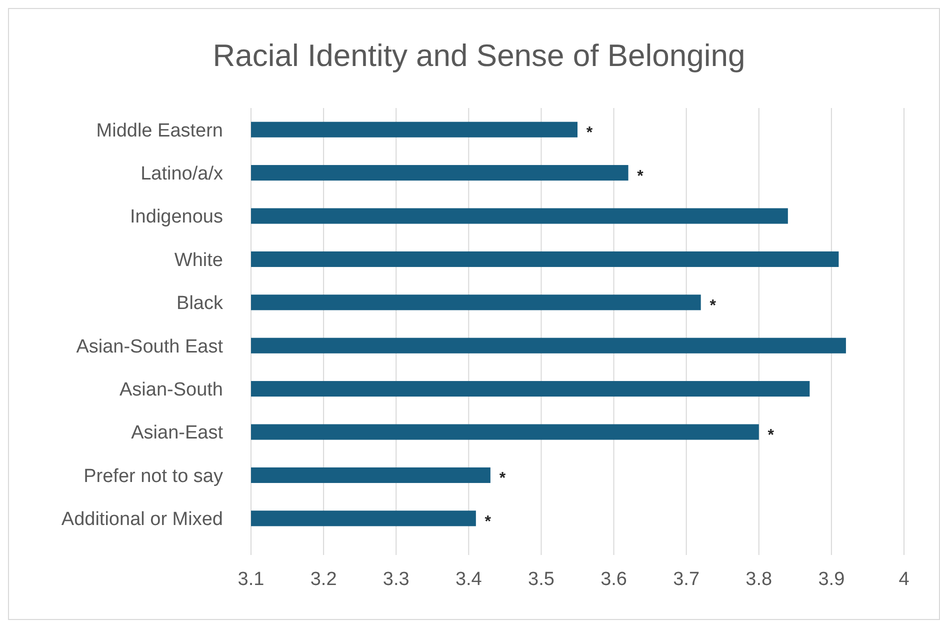  Describe the element at coordinates (182, 173) in the screenshot. I see `y-tick-label: Latino/a/x` at that location.